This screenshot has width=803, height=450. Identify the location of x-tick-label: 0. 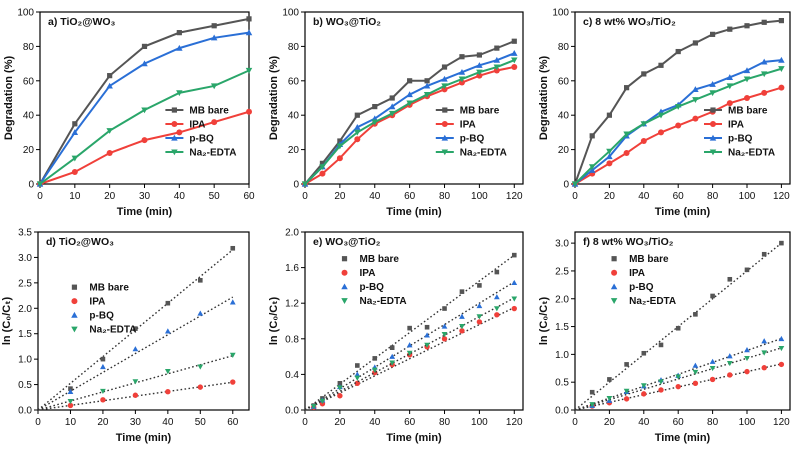
(305, 422).